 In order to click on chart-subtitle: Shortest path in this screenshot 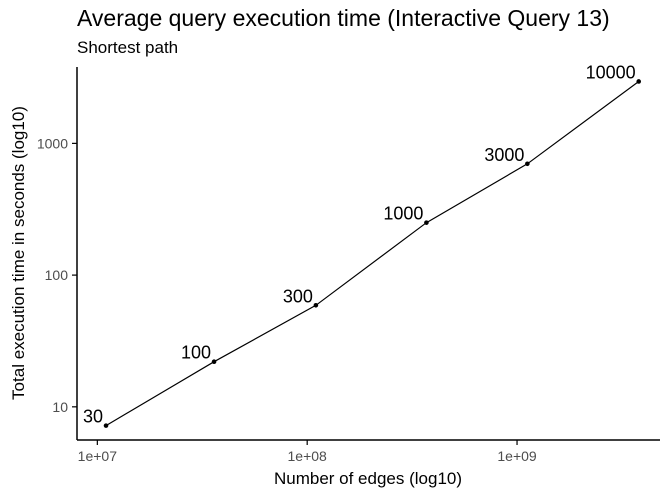, I will do `click(127, 47)`.